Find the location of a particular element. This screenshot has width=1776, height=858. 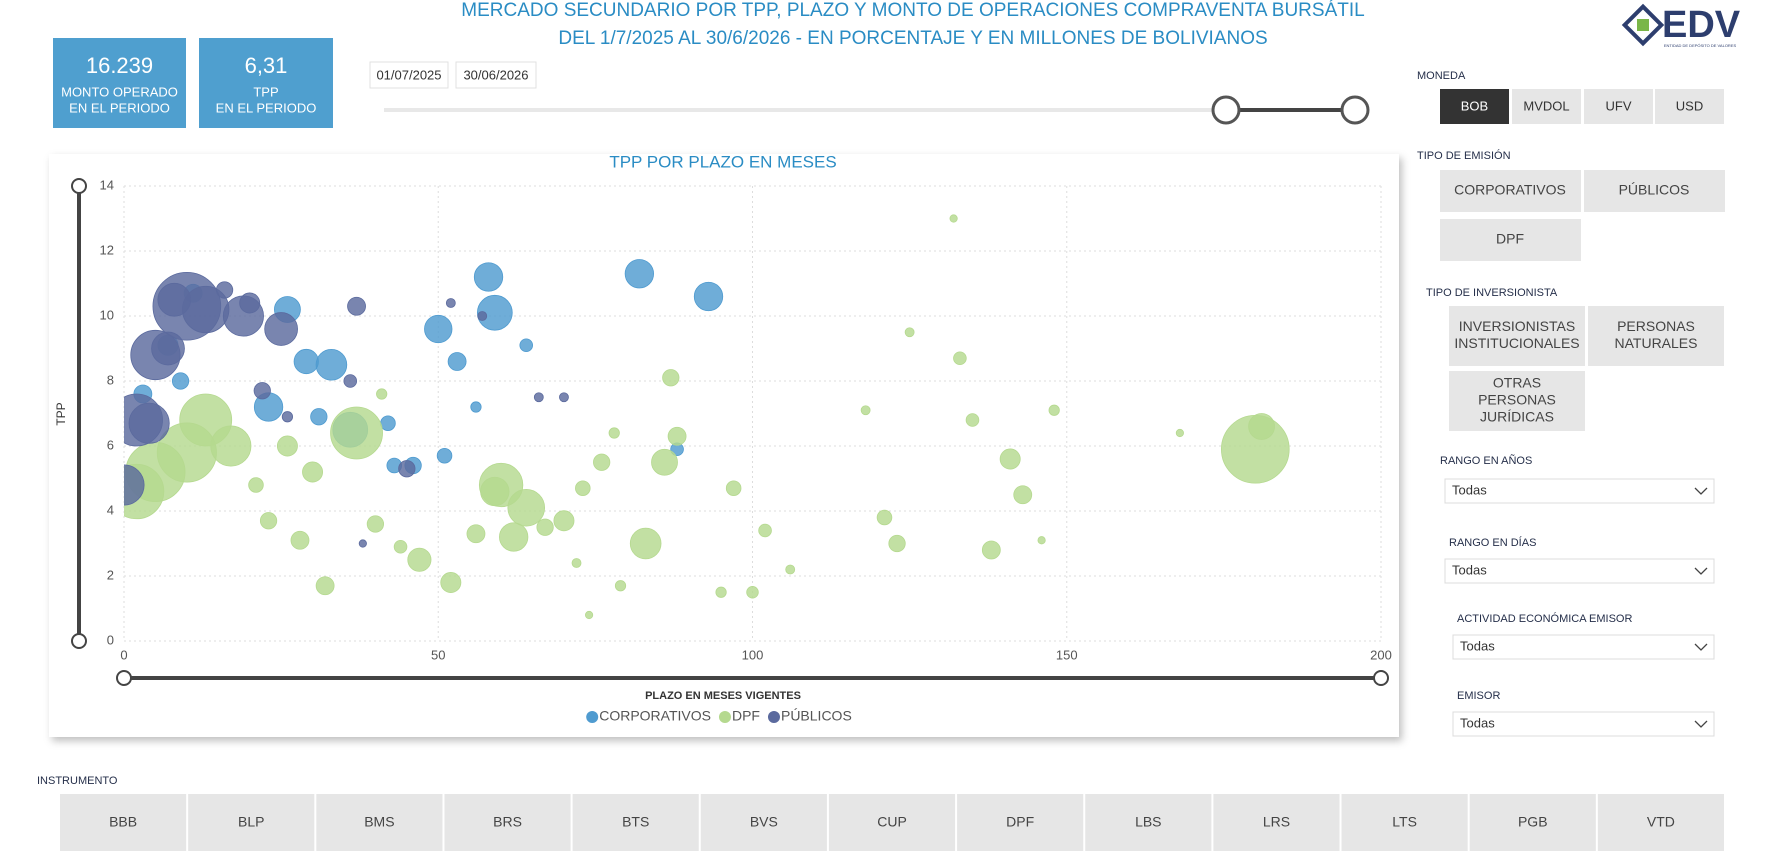

investor-option: JURÍDICAS is located at coordinates (1517, 417).